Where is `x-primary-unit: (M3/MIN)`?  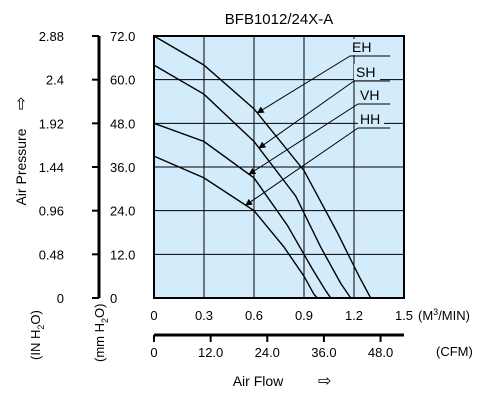
x-primary-unit: (M3/MIN) is located at coordinates (444, 315).